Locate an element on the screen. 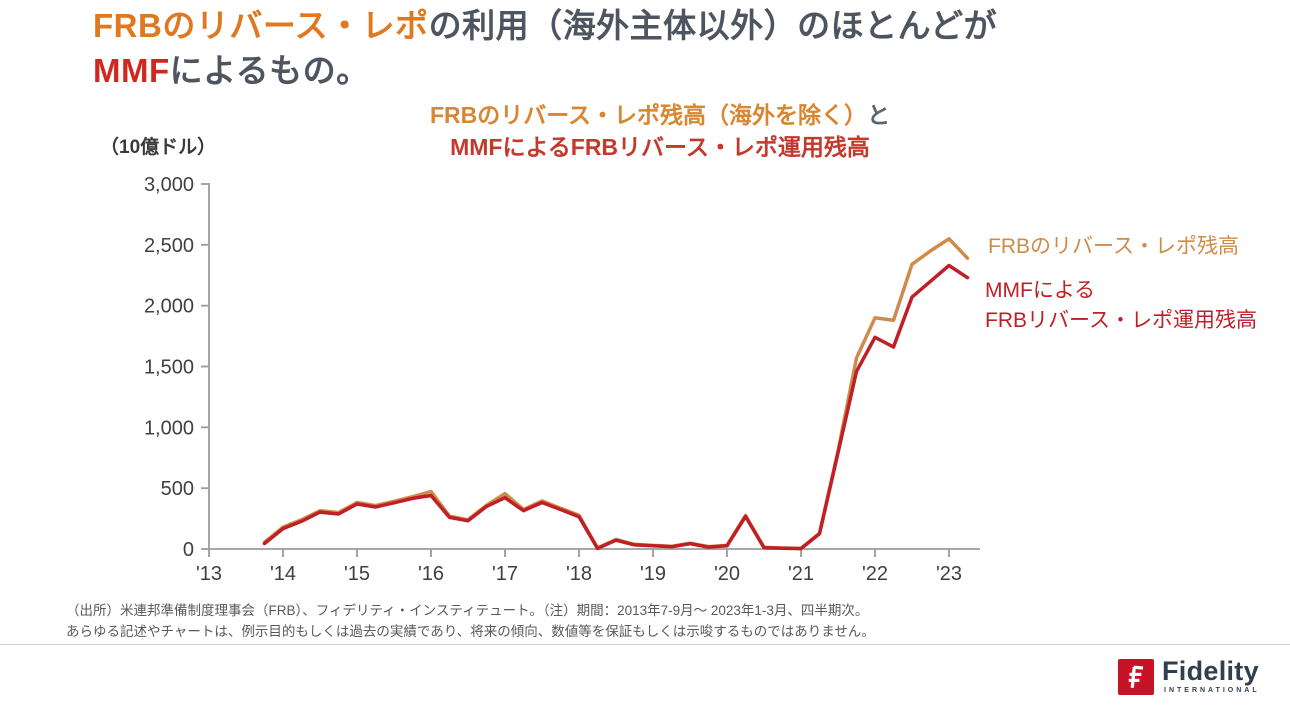 Image resolution: width=1290 pixels, height=709 pixels. y-tick-label: 500 is located at coordinates (177, 489).